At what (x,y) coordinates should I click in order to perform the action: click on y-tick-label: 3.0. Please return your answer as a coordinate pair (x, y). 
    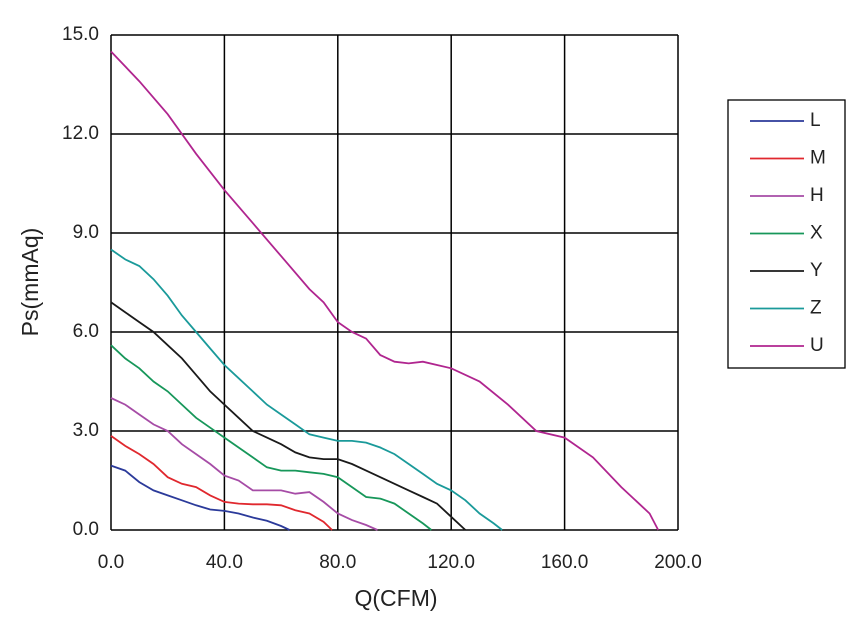
    Looking at the image, I should click on (86, 430).